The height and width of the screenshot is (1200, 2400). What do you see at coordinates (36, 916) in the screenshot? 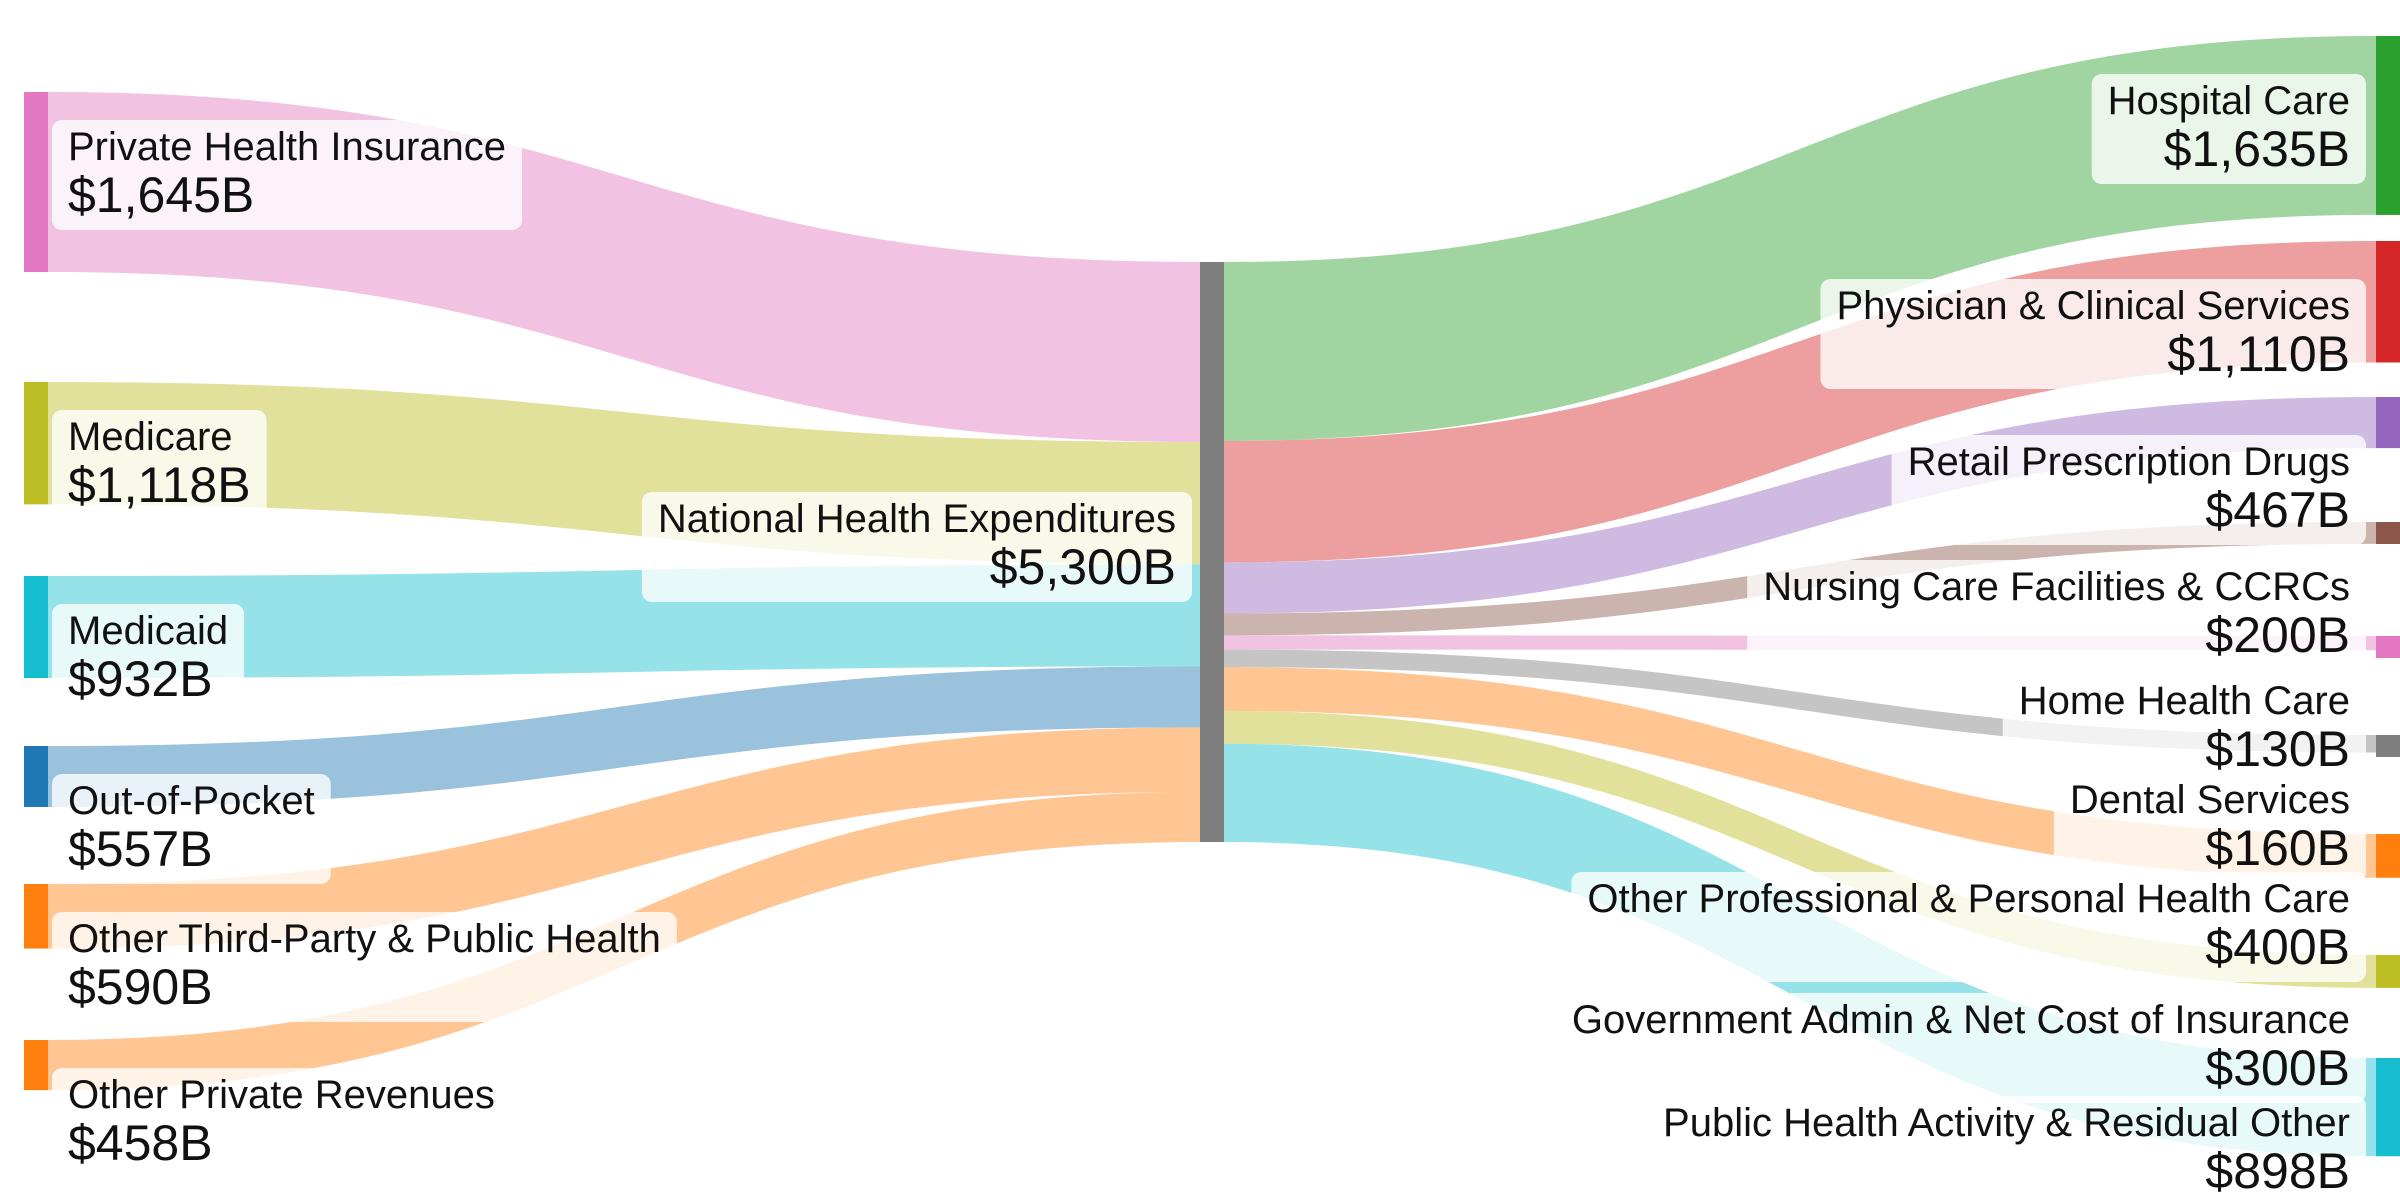
I see `node-other-third-party-and-public-health` at bounding box center [36, 916].